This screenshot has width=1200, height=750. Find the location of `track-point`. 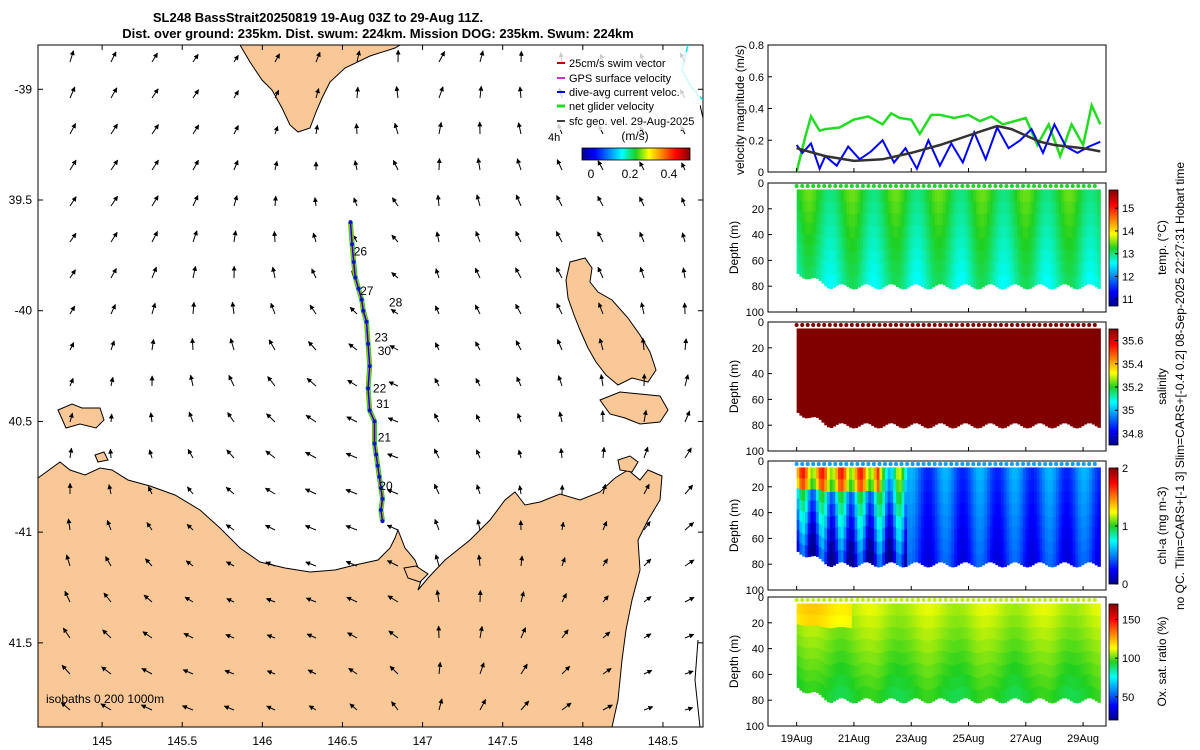

track-point is located at coordinates (353, 262).